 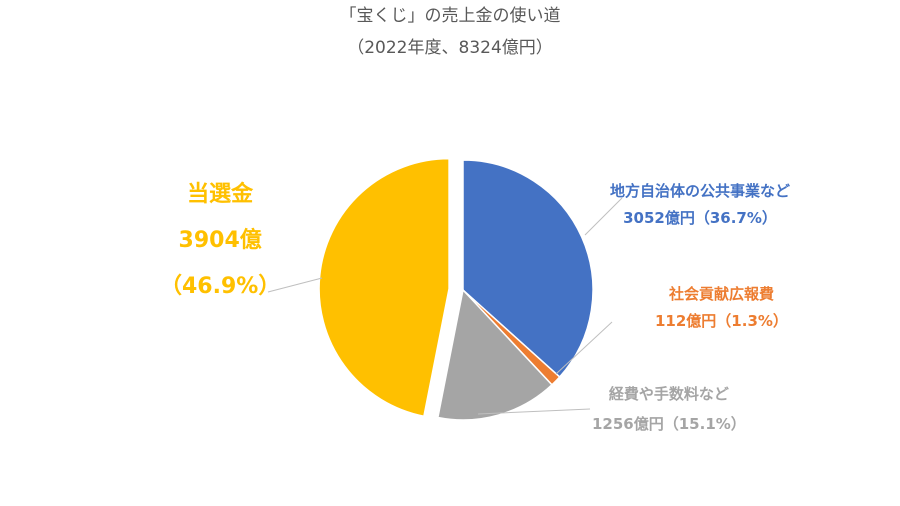 I want to click on title: 「宝くじ」の売上金の使い道, so click(x=450, y=16).